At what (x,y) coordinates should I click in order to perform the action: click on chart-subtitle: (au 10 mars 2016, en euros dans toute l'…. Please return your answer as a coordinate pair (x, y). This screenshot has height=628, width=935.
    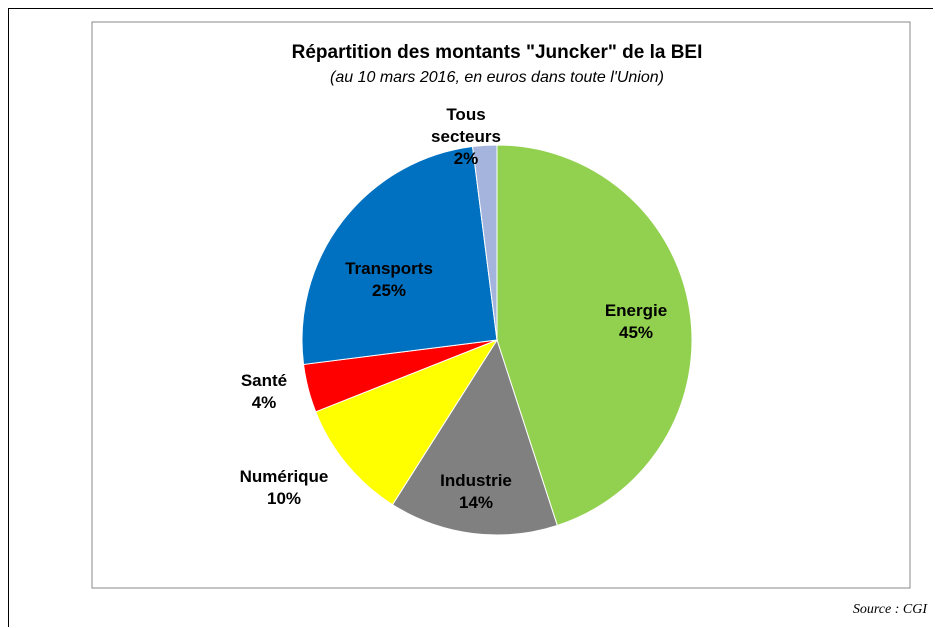
    Looking at the image, I should click on (497, 77).